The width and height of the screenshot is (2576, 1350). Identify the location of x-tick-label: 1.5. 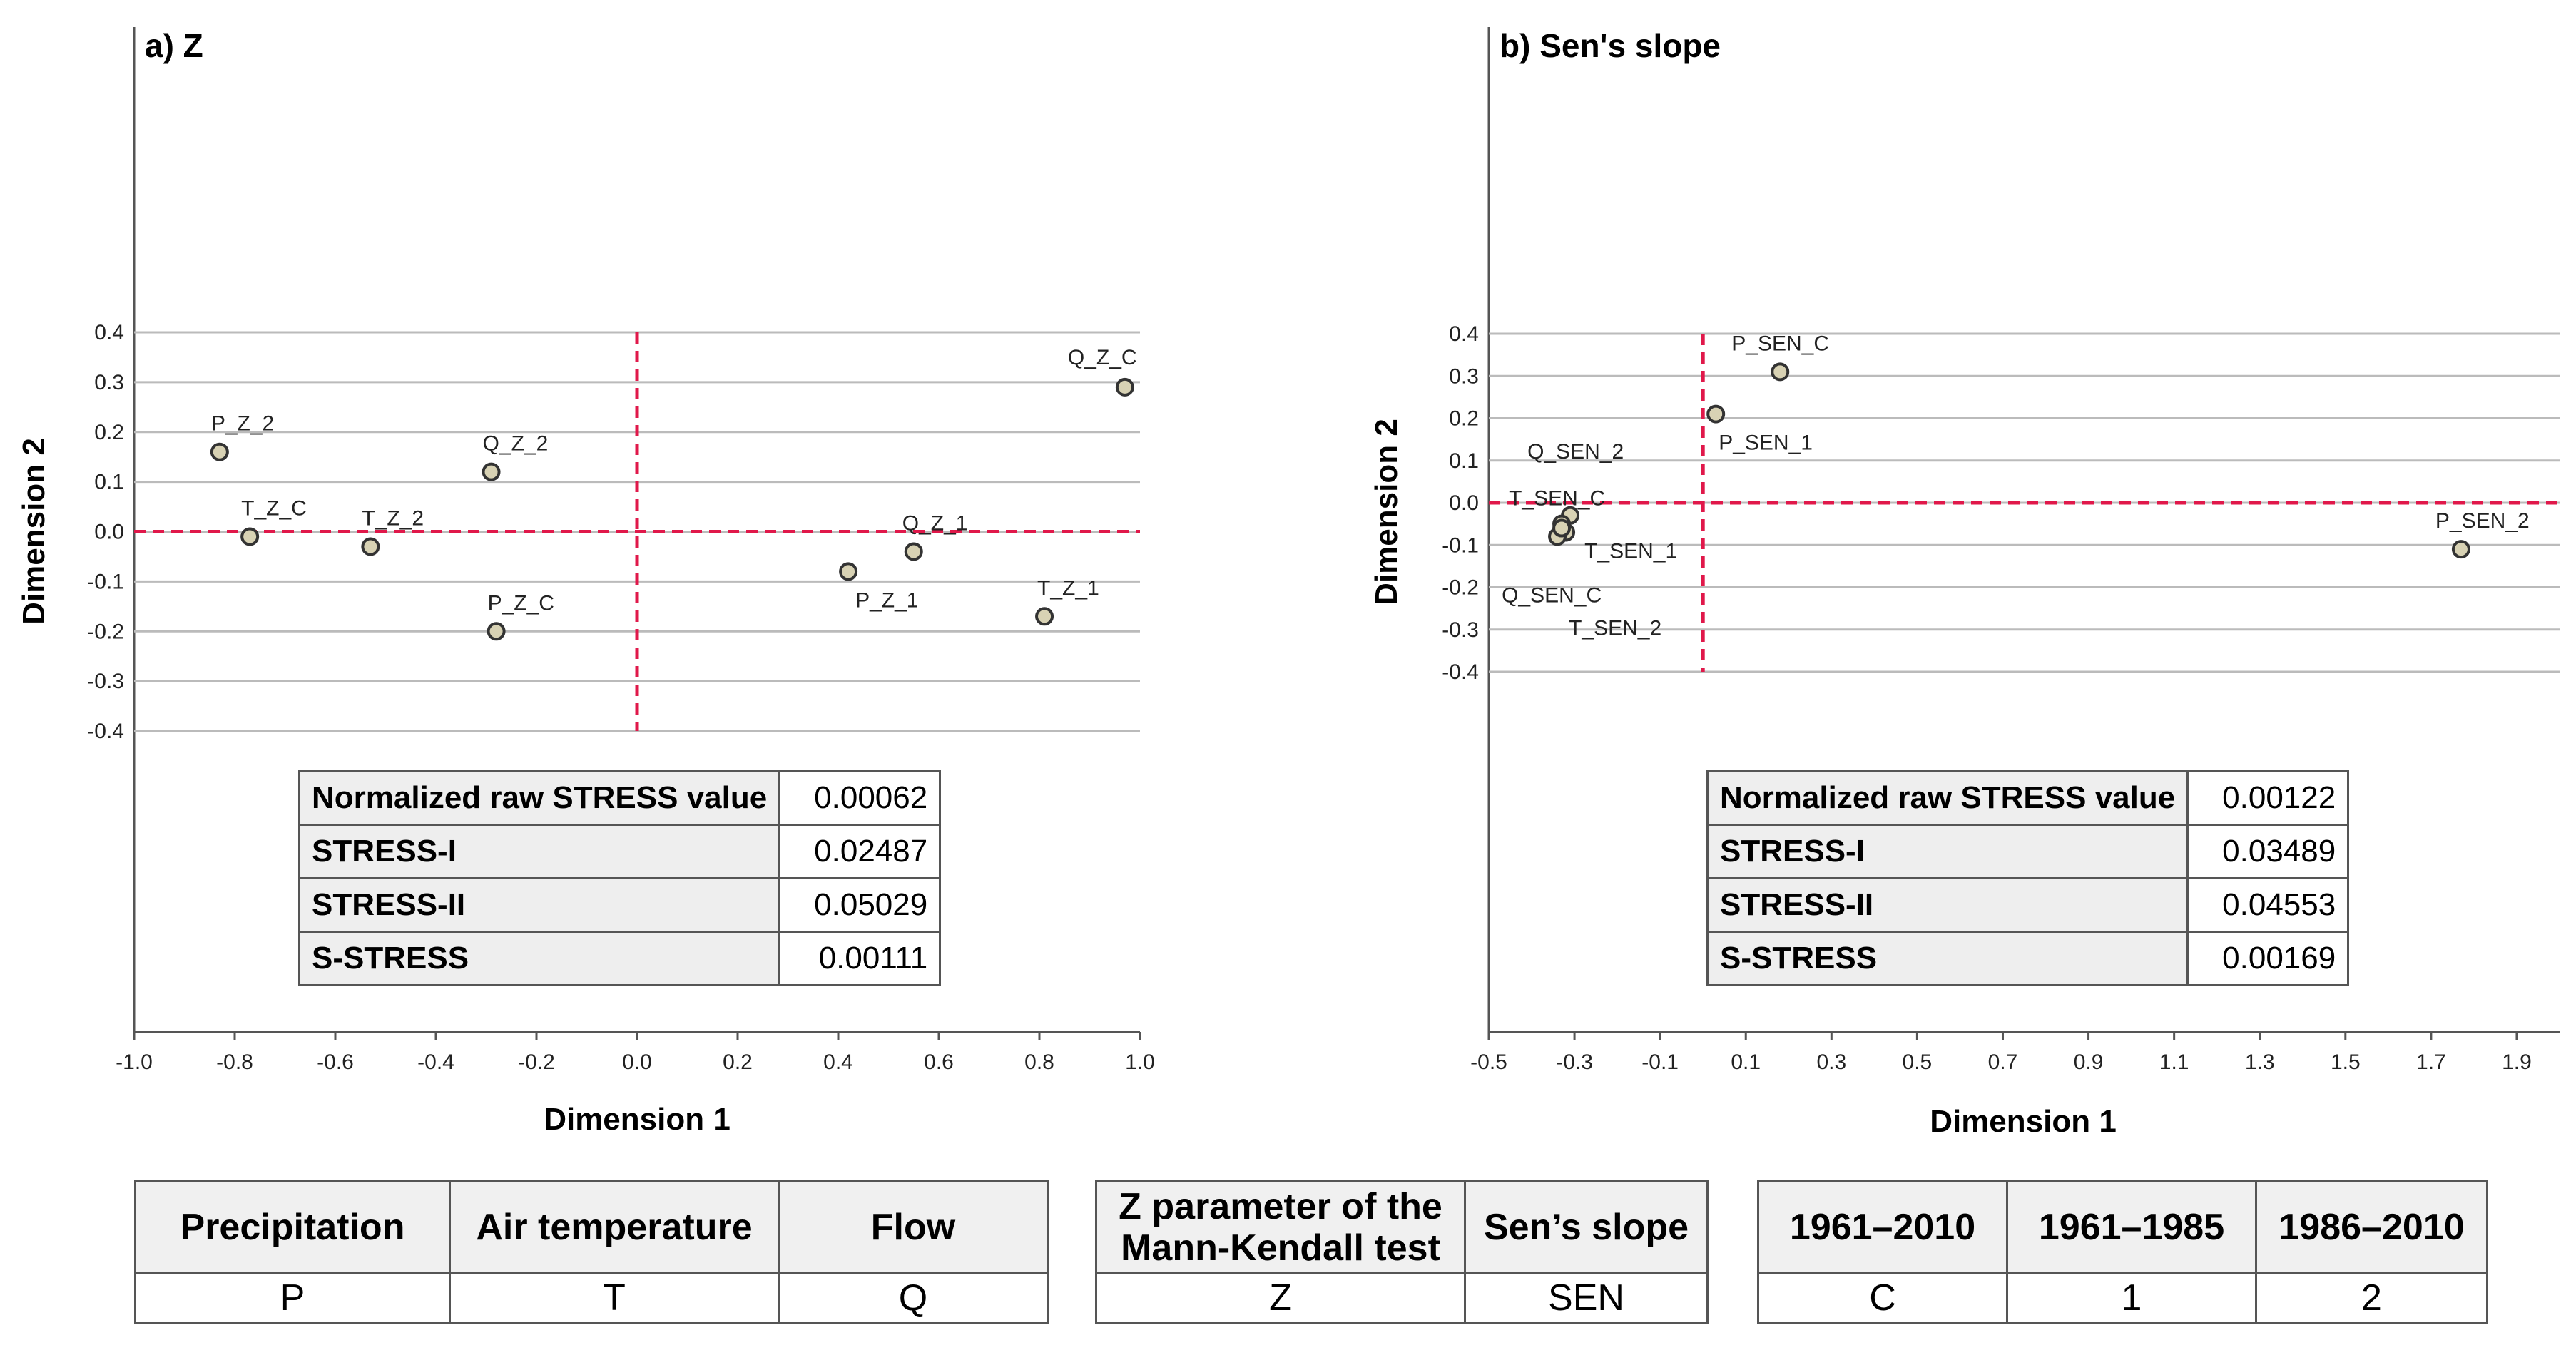
(2346, 1062).